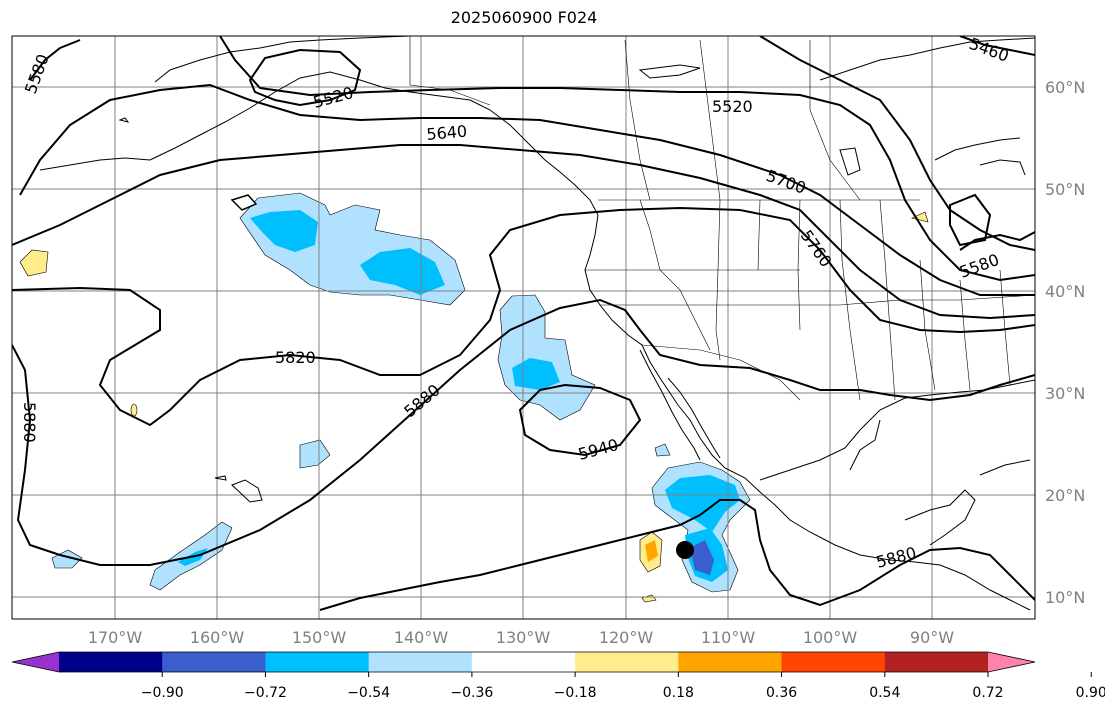  What do you see at coordinates (1011, 662) in the screenshot?
I see `colorbar-extend-high` at bounding box center [1011, 662].